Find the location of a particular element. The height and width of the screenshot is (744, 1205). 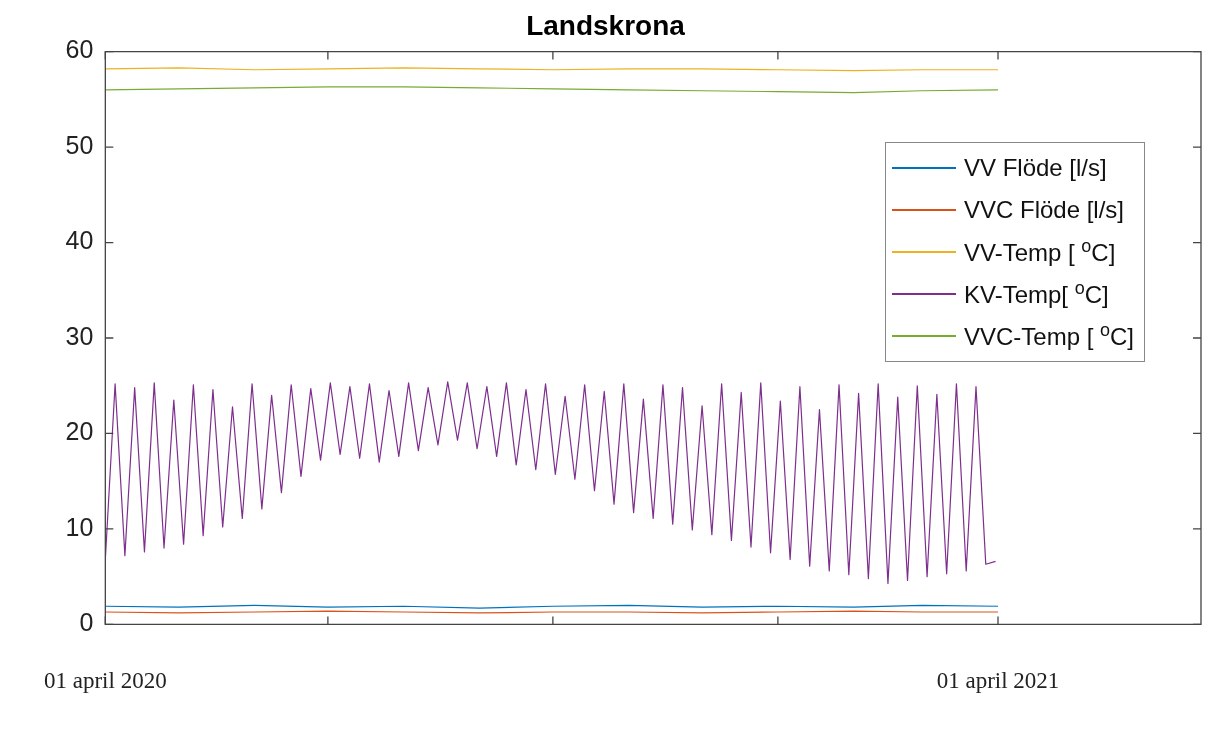

y-tick-label: 50 is located at coordinates (79, 144).